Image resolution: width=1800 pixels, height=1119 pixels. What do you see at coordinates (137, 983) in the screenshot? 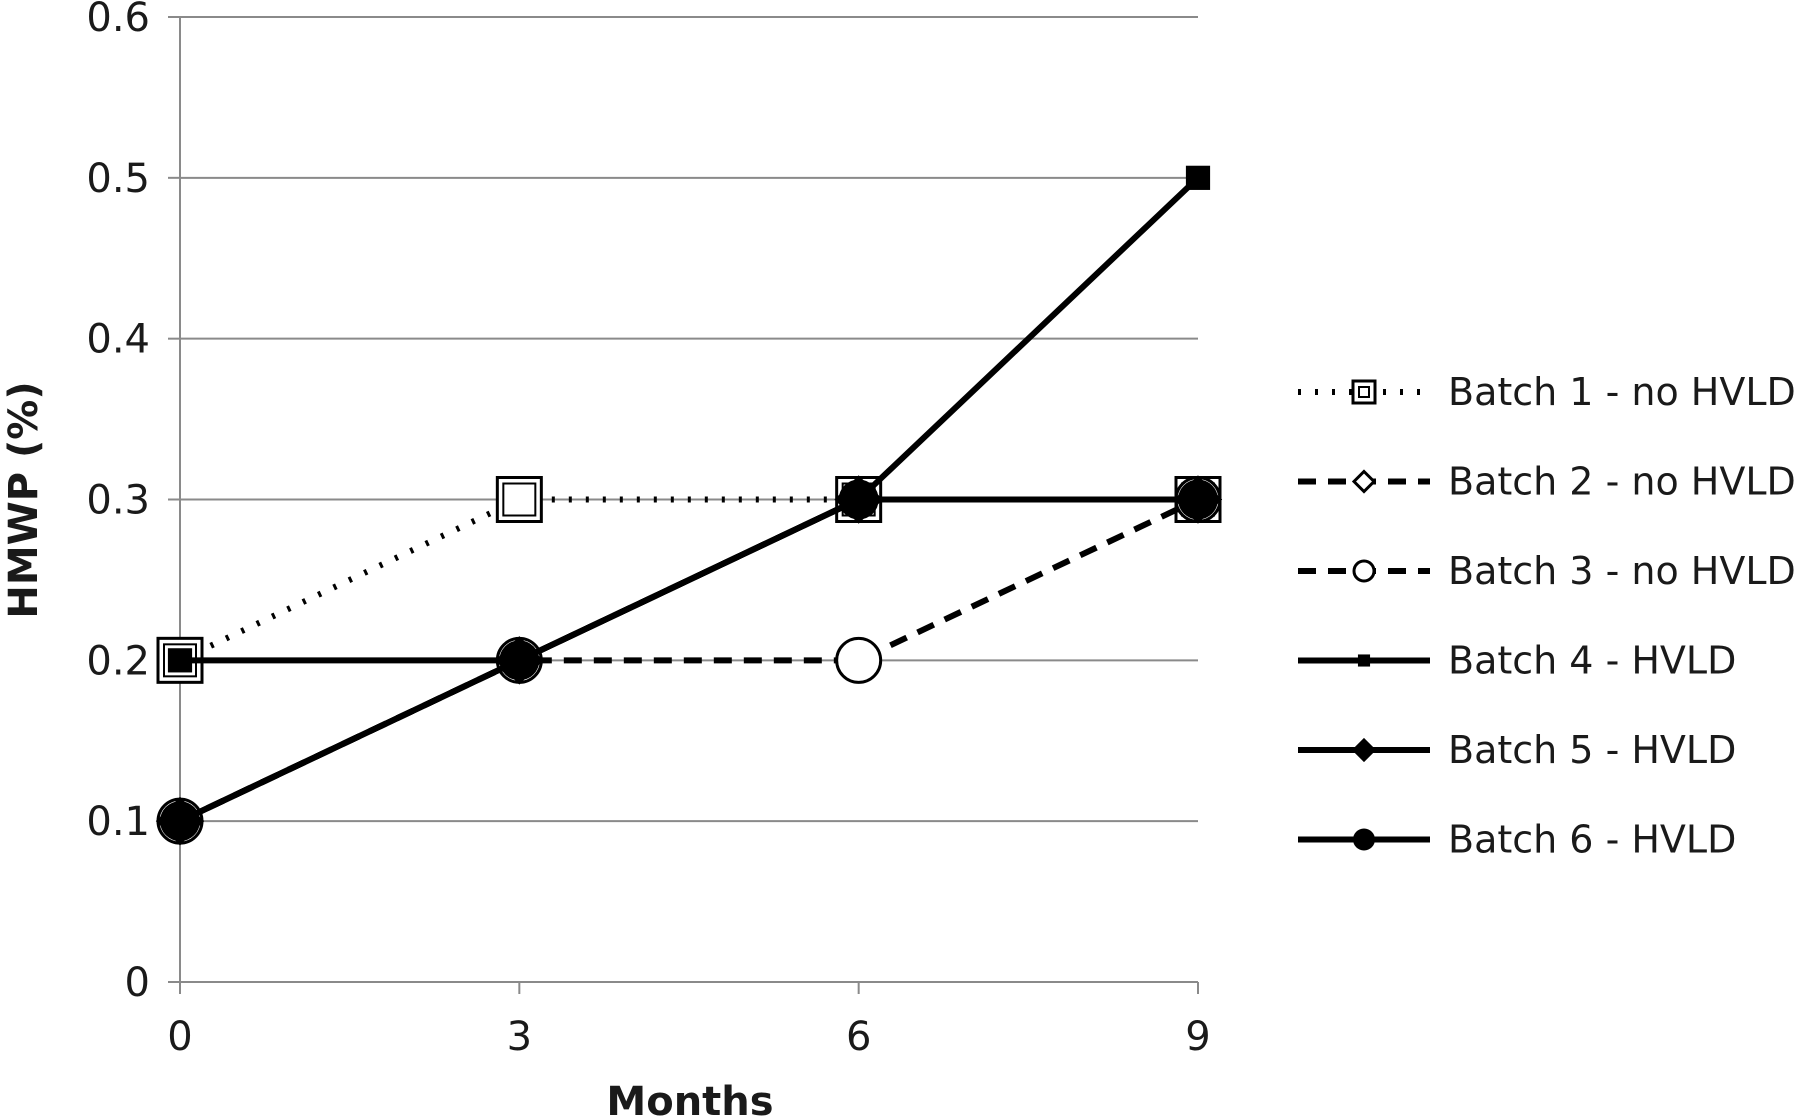
I see `y-tick-label: 0` at bounding box center [137, 983].